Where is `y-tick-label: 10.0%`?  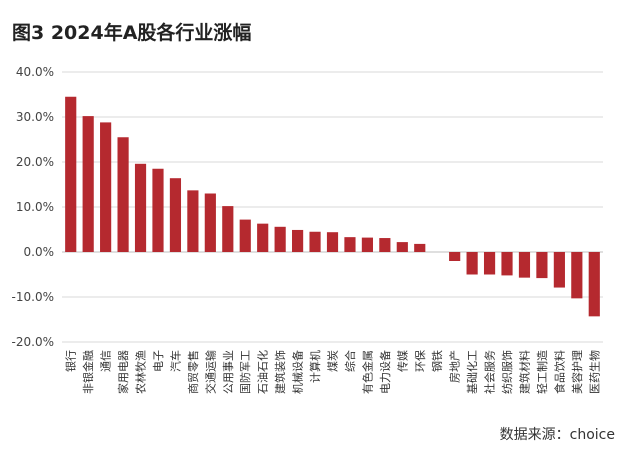
y-tick-label: 10.0% is located at coordinates (35, 207).